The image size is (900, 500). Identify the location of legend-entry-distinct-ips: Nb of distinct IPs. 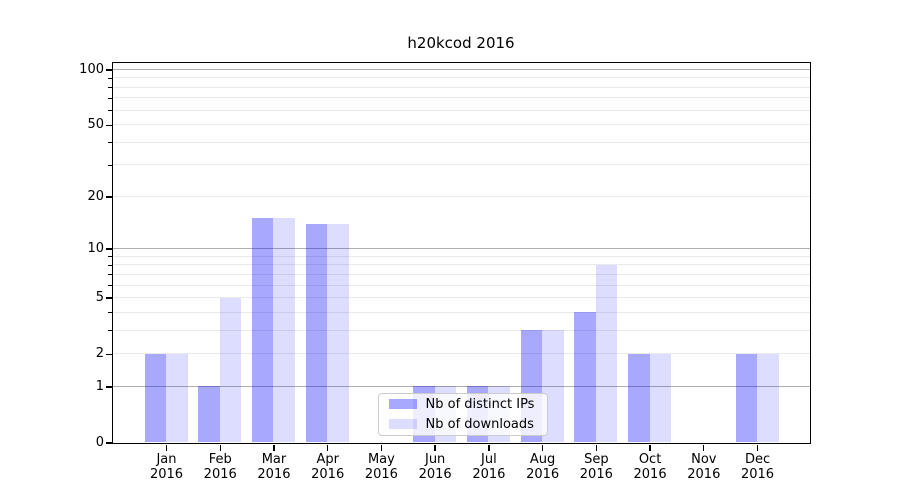
(467, 404).